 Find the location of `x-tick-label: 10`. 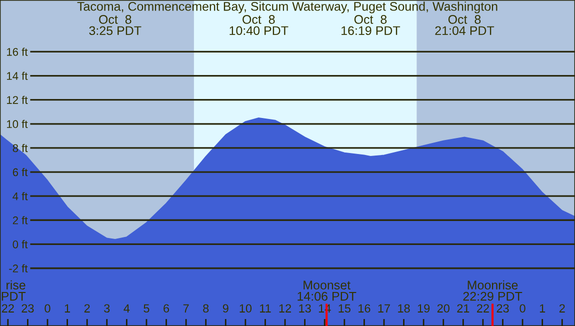

x-tick-label: 10 is located at coordinates (246, 308).